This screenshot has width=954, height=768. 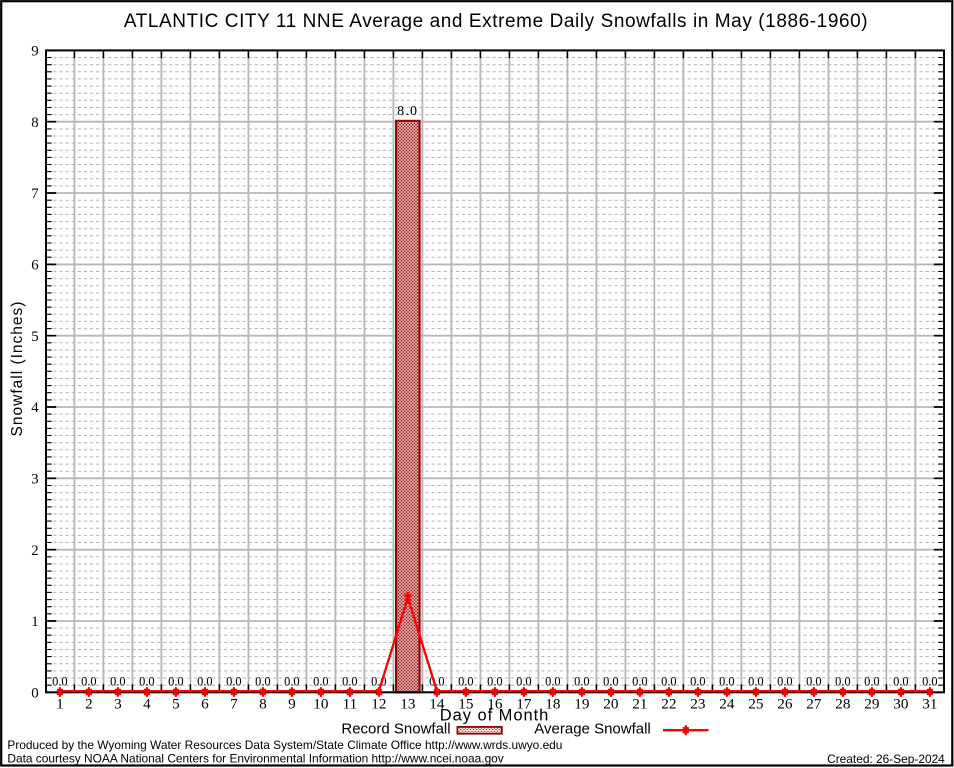 I want to click on svg-text: 8.0, so click(x=407, y=111).